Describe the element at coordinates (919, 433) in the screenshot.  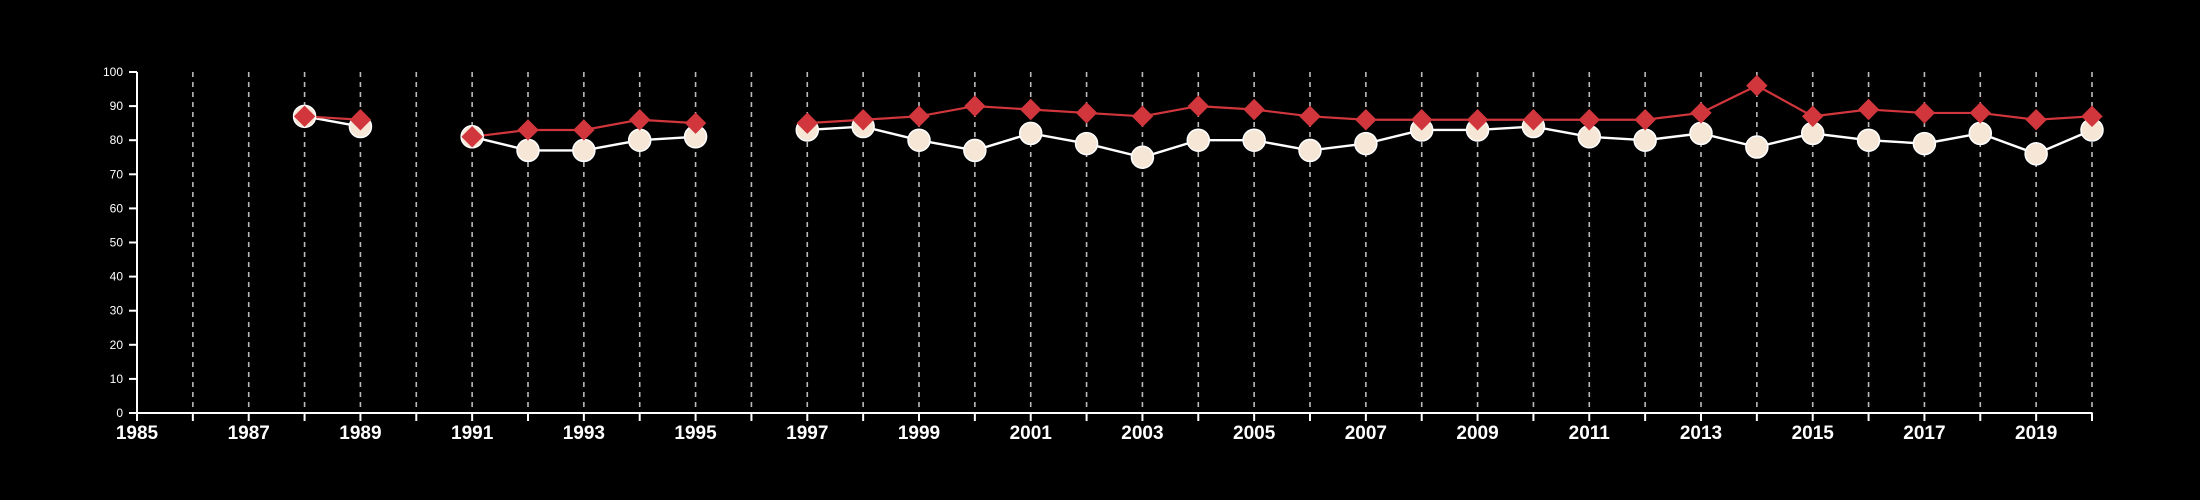
I see `x-tick-label: 1999` at that location.